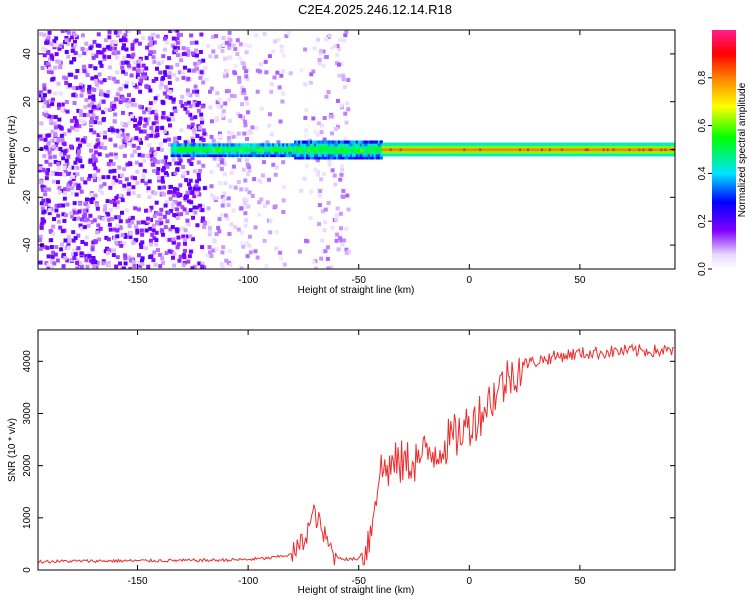  I want to click on snr-ytick-label: 1000, so click(27, 517).